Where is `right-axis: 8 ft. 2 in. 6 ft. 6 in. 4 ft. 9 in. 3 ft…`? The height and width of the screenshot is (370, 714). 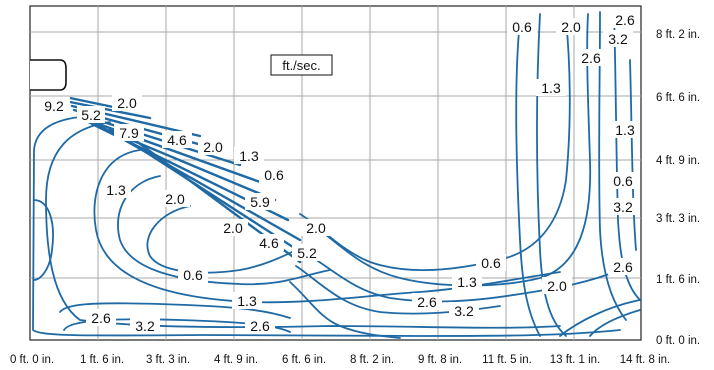 right-axis: 8 ft. 2 in. 6 ft. 6 in. 4 ft. 9 in. 3 ft… is located at coordinates (678, 188).